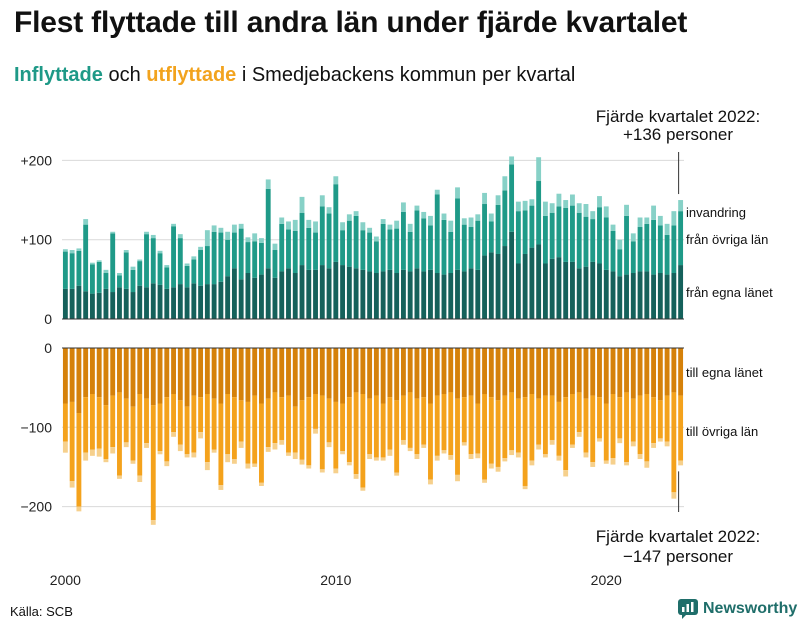 The width and height of the screenshot is (800, 625). What do you see at coordinates (724, 372) in the screenshot?
I see `series-label-till-egna-lanet: till egna länet` at bounding box center [724, 372].